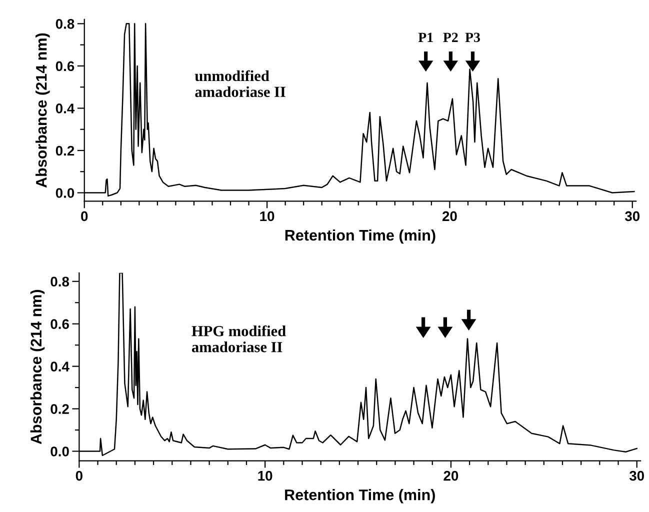 The height and width of the screenshot is (512, 649). What do you see at coordinates (472, 37) in the screenshot?
I see `annotation: P3` at bounding box center [472, 37].